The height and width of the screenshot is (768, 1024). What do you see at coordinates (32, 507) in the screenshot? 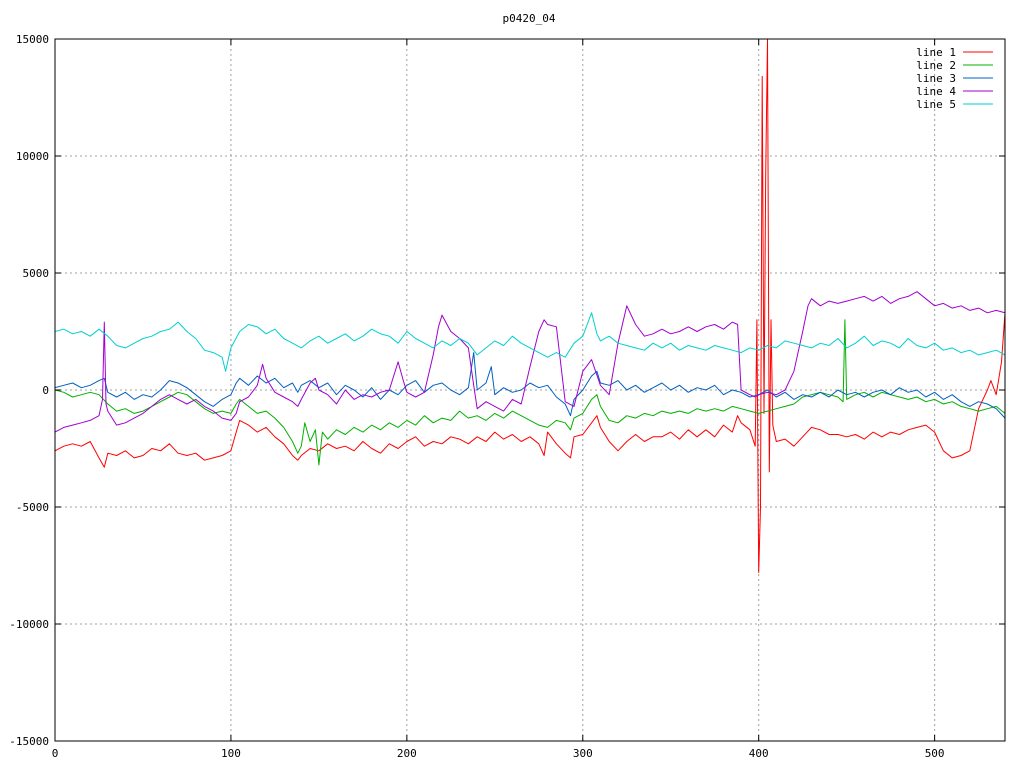
I see `y-tick-label: -5000` at bounding box center [32, 507].